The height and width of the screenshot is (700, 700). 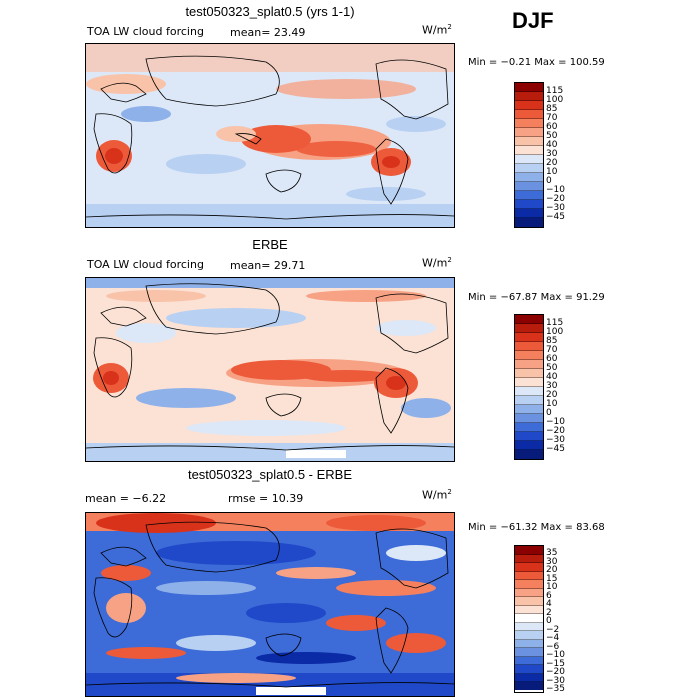 I want to click on panel1-colorbar, so click(x=529, y=155).